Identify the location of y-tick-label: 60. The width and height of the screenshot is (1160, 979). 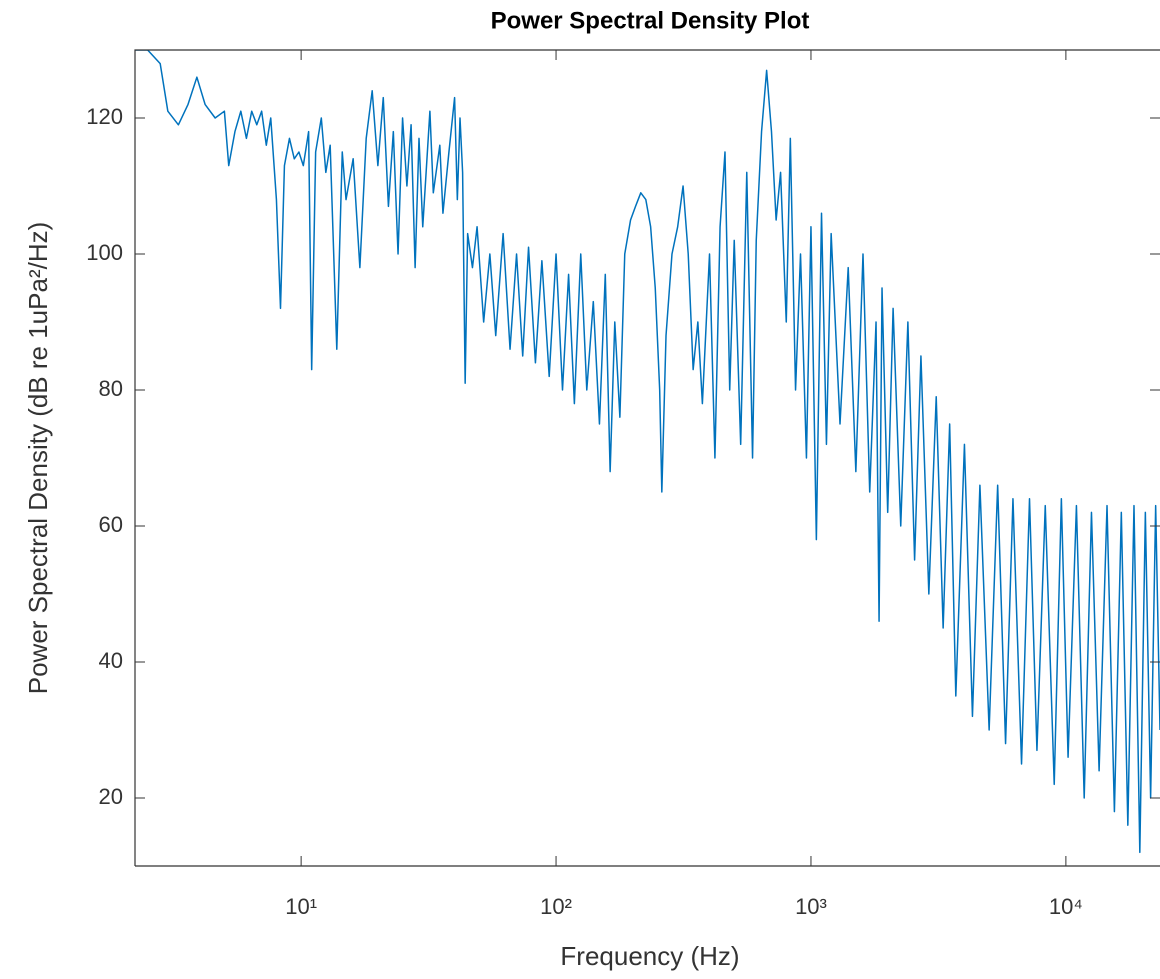
(111, 524).